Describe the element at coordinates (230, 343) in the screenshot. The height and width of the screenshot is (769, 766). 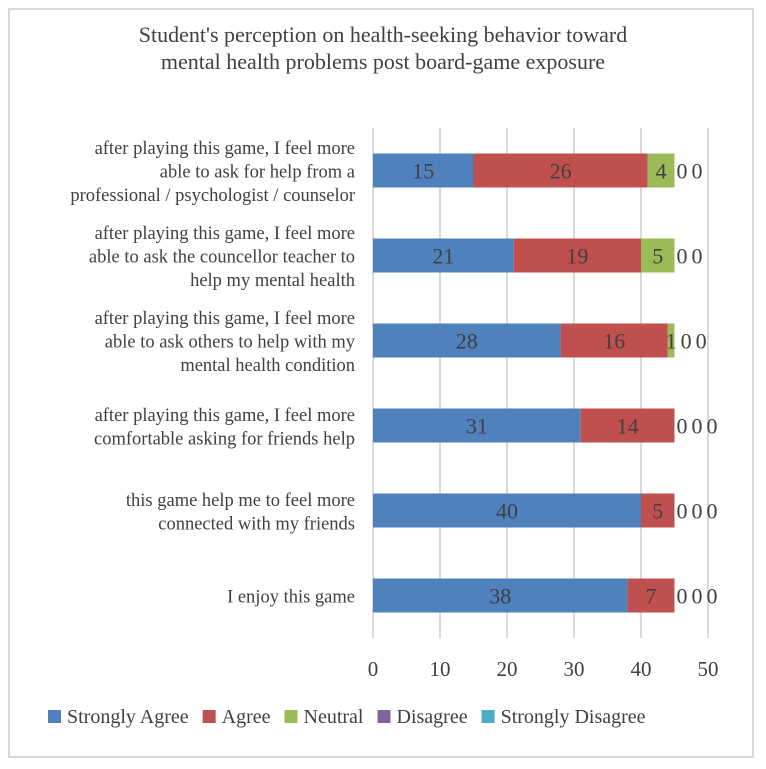
I see `category-label: able to ask others to help with my` at that location.